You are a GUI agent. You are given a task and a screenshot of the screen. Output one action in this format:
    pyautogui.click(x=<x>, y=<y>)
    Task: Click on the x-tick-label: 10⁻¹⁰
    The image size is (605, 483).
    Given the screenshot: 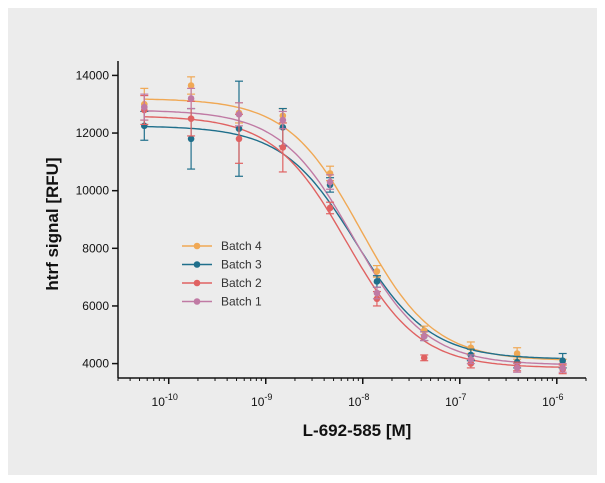 What is the action you would take?
    pyautogui.click(x=165, y=400)
    